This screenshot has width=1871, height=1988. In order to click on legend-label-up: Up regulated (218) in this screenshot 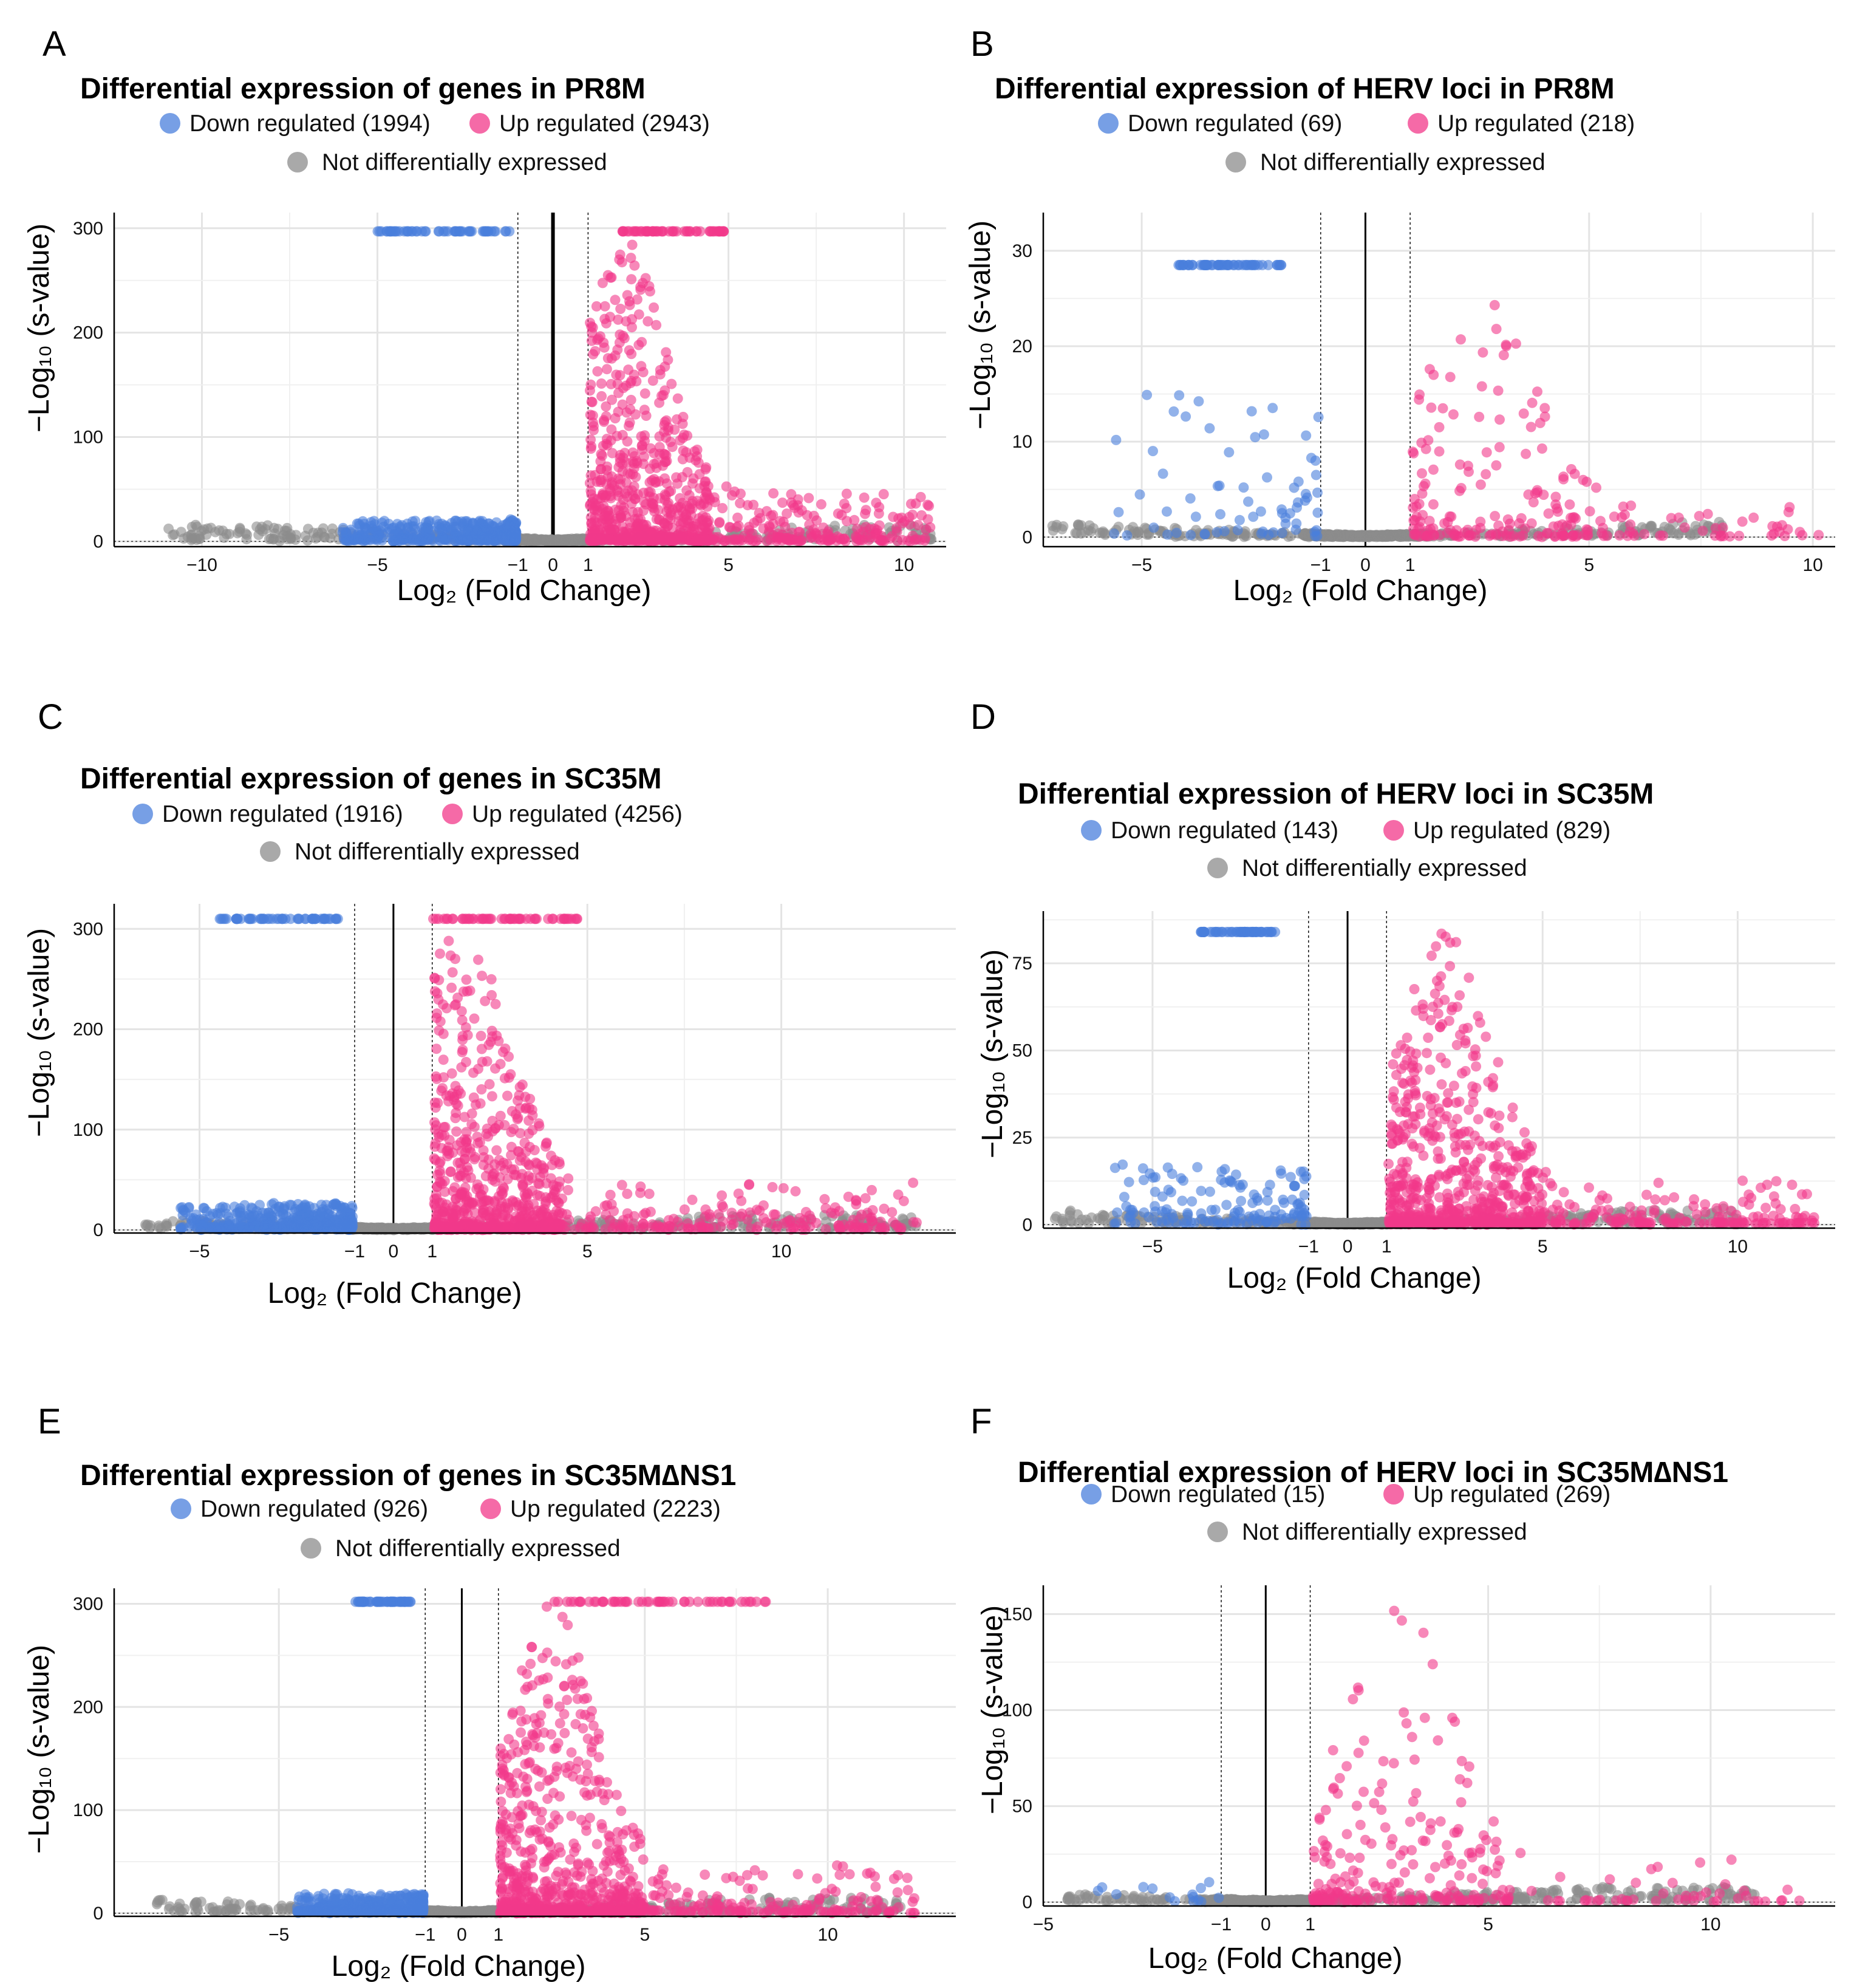, I will do `click(1536, 124)`.